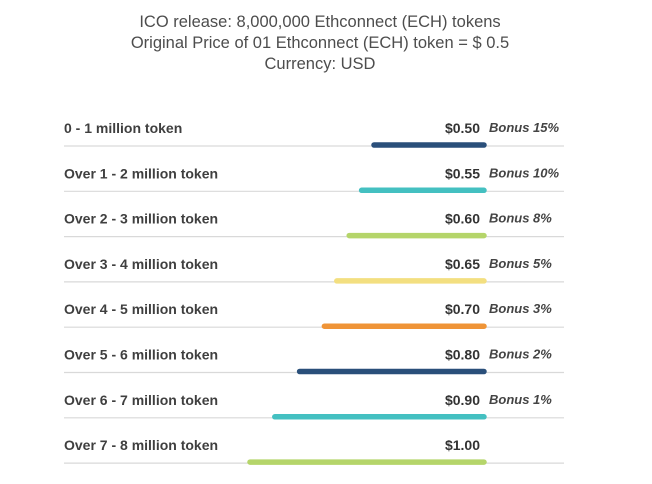  I want to click on bonus-label: Bonus 3%, so click(520, 308).